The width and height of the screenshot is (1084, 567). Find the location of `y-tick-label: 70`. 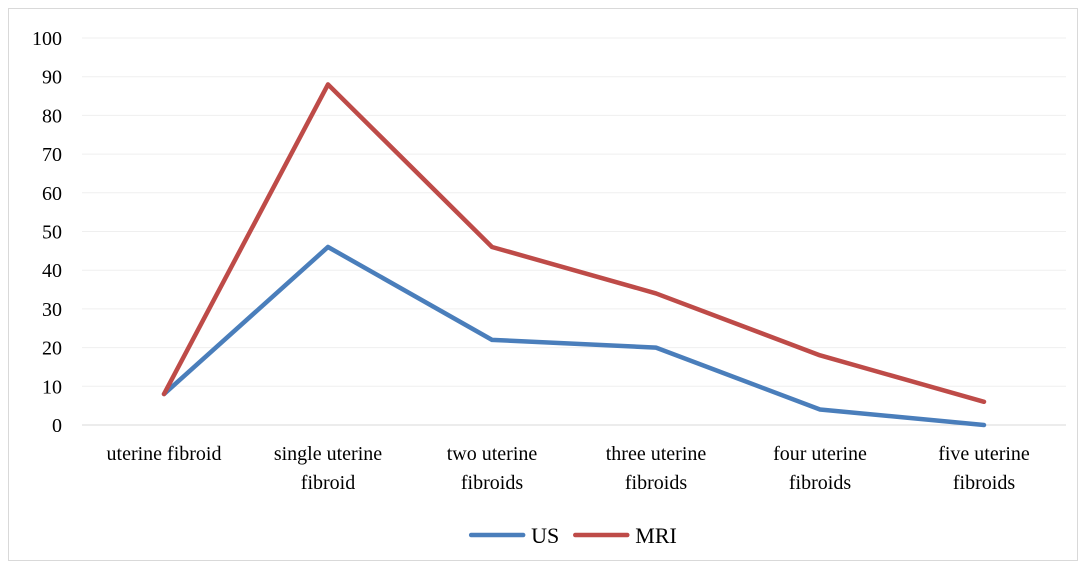

y-tick-label: 70 is located at coordinates (52, 155).